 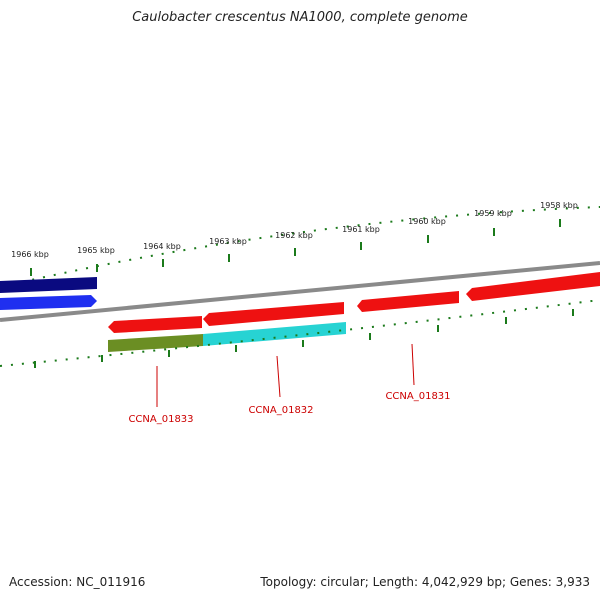 What do you see at coordinates (160, 419) in the screenshot?
I see `gene-label: CCNA_01833` at bounding box center [160, 419].